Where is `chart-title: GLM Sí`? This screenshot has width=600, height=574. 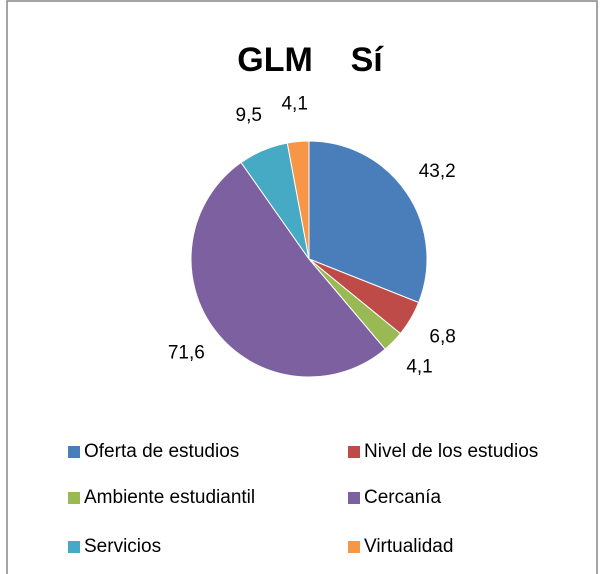 chart-title: GLM Sí is located at coordinates (310, 60).